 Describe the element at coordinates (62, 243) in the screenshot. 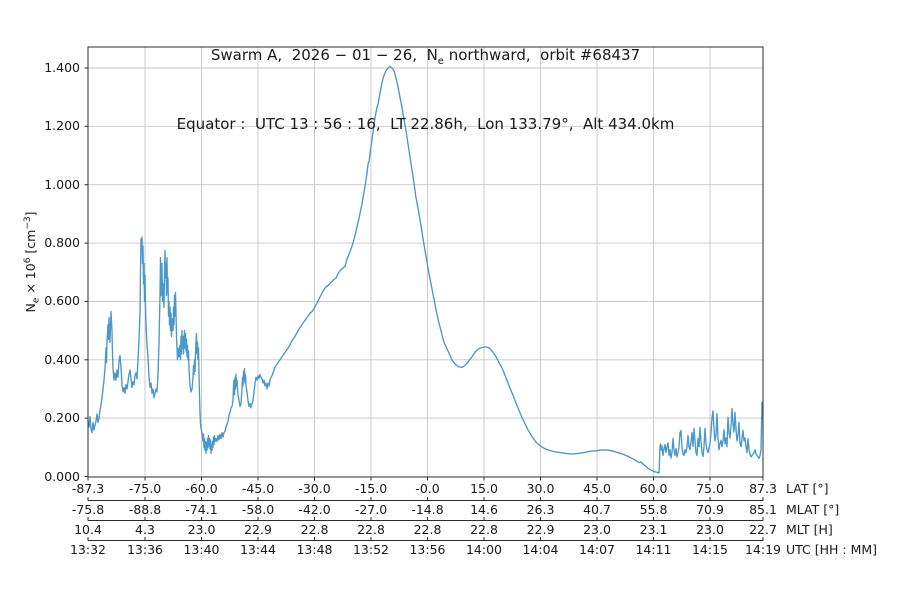

I see `y-tick-label: 0.800` at that location.